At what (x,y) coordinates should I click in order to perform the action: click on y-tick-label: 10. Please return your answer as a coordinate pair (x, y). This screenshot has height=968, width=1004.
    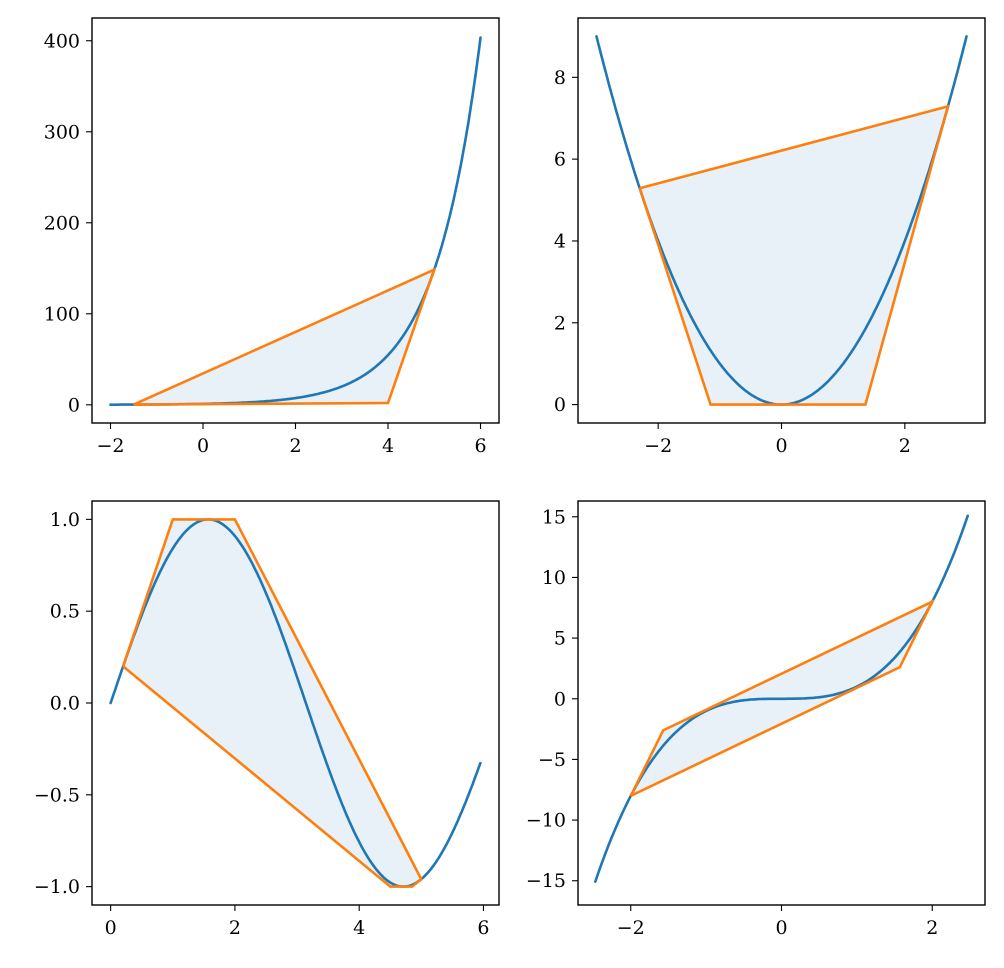
    Looking at the image, I should click on (554, 578).